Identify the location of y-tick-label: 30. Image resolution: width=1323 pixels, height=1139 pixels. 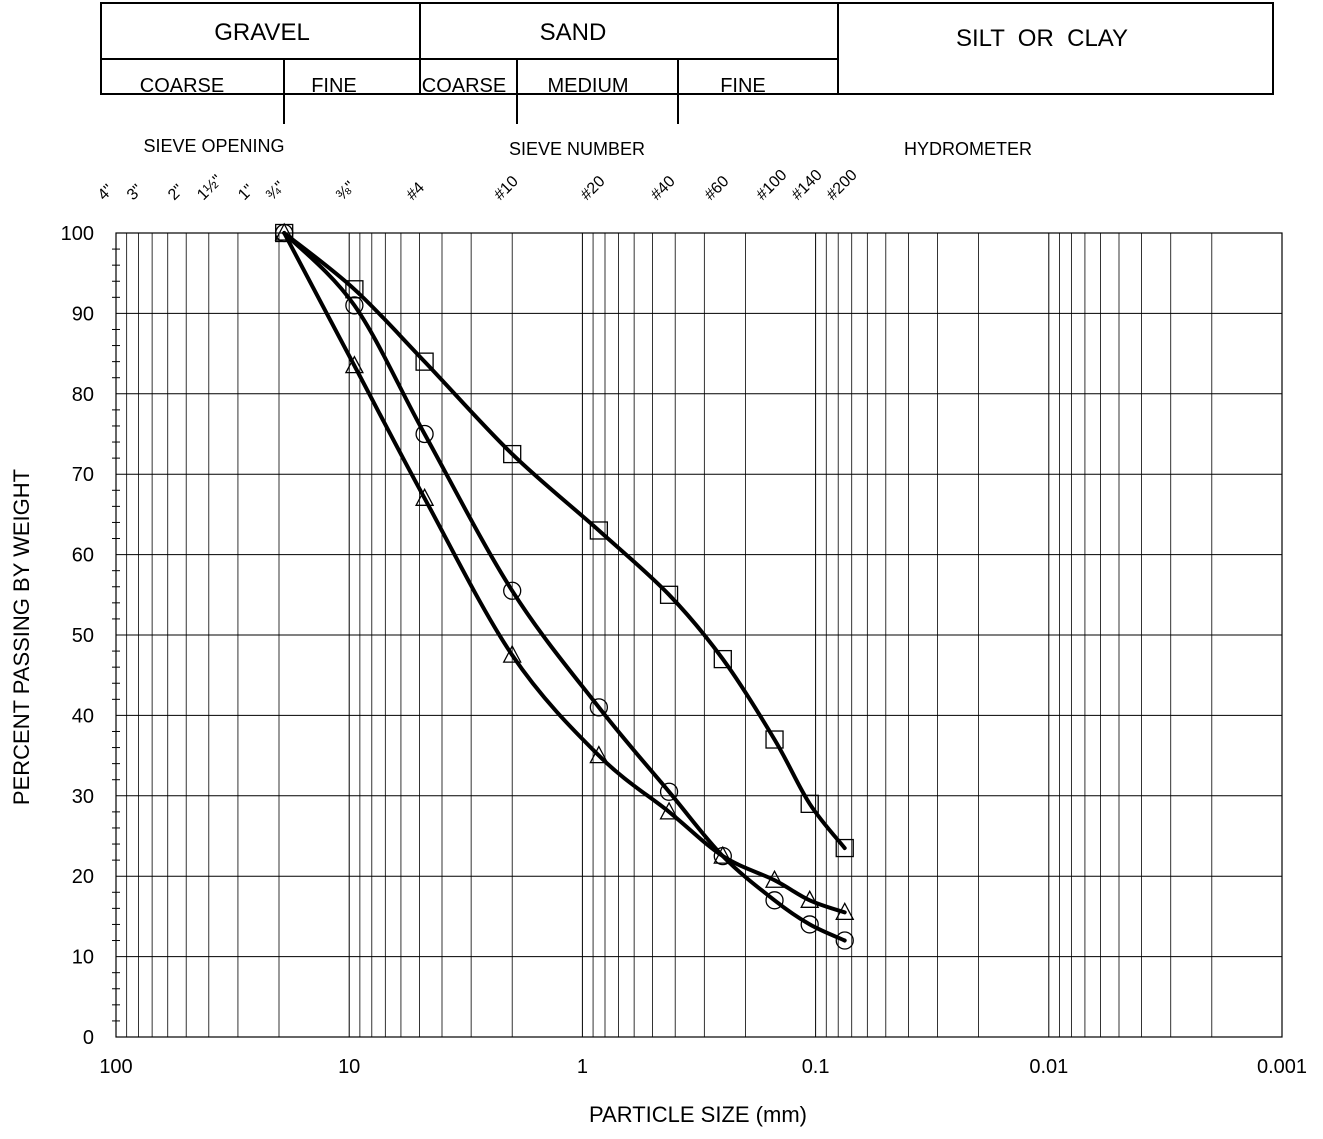
(83, 797).